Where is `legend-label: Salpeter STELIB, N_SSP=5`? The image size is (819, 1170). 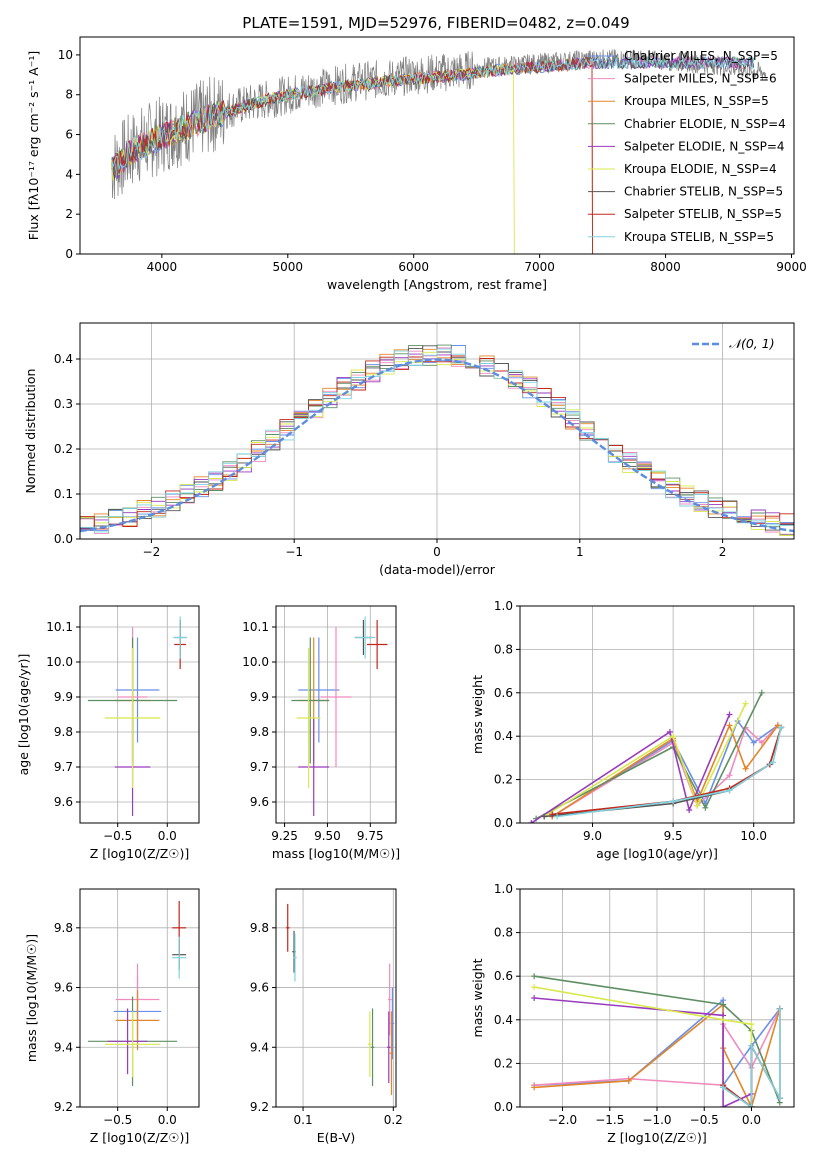
legend-label: Salpeter STELIB, N_SSP=5 is located at coordinates (703, 214).